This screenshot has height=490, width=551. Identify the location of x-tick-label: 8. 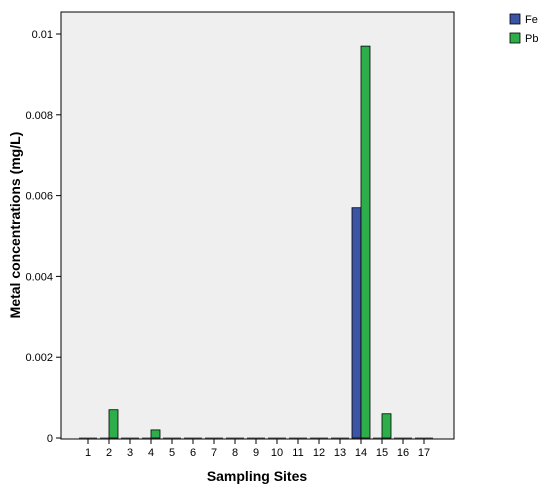
(235, 453).